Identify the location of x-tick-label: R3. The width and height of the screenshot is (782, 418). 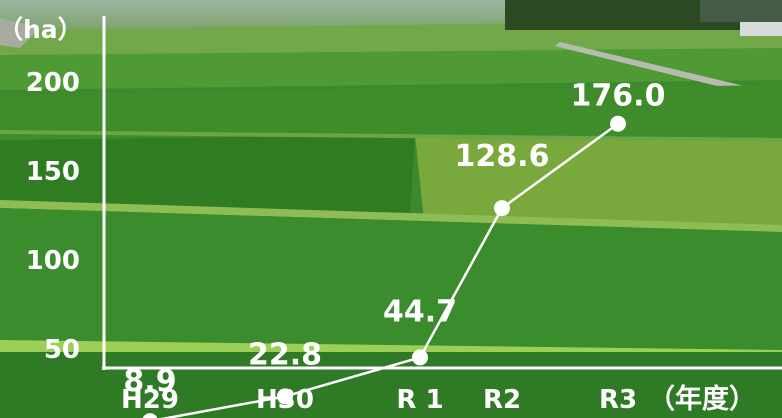
(618, 400).